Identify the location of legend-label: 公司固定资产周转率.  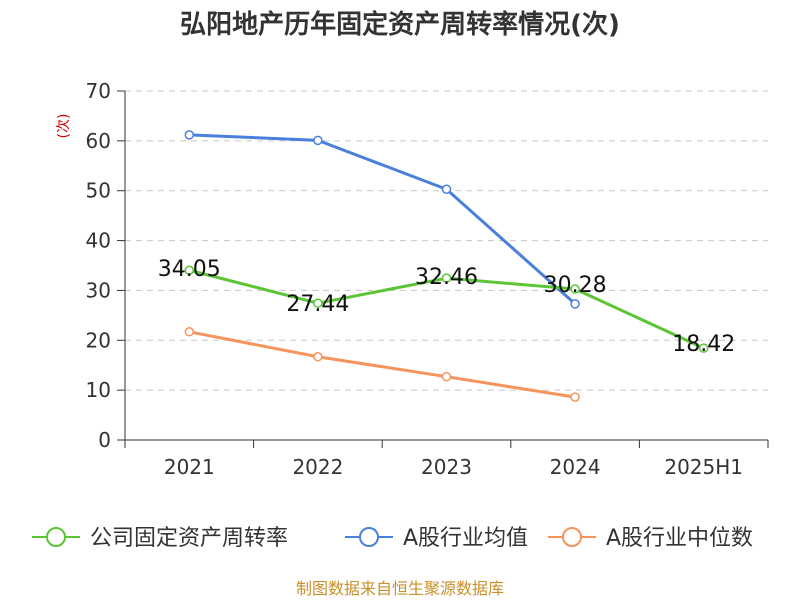
(189, 538).